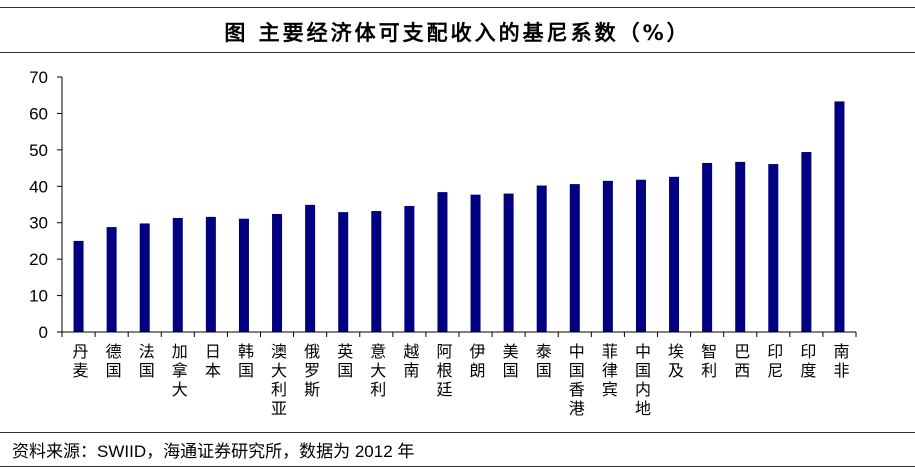 The image size is (915, 469). What do you see at coordinates (38, 150) in the screenshot?
I see `y-tick-label: 50` at bounding box center [38, 150].